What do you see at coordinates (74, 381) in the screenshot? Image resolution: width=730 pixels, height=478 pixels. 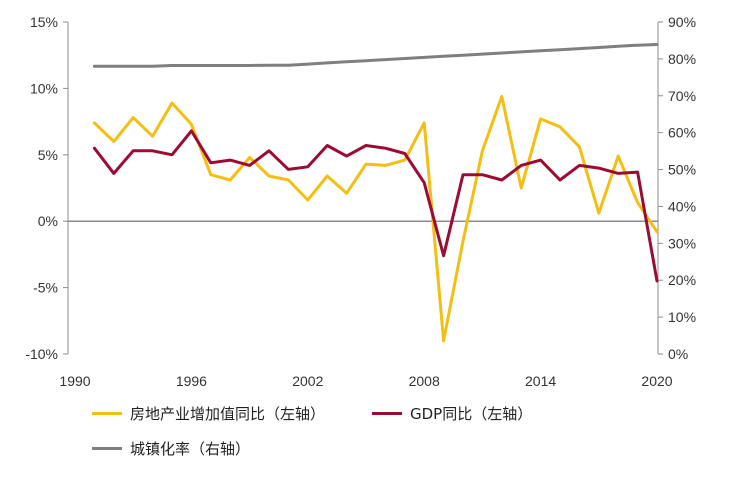 I see `x-tick-label: 1990` at bounding box center [74, 381].